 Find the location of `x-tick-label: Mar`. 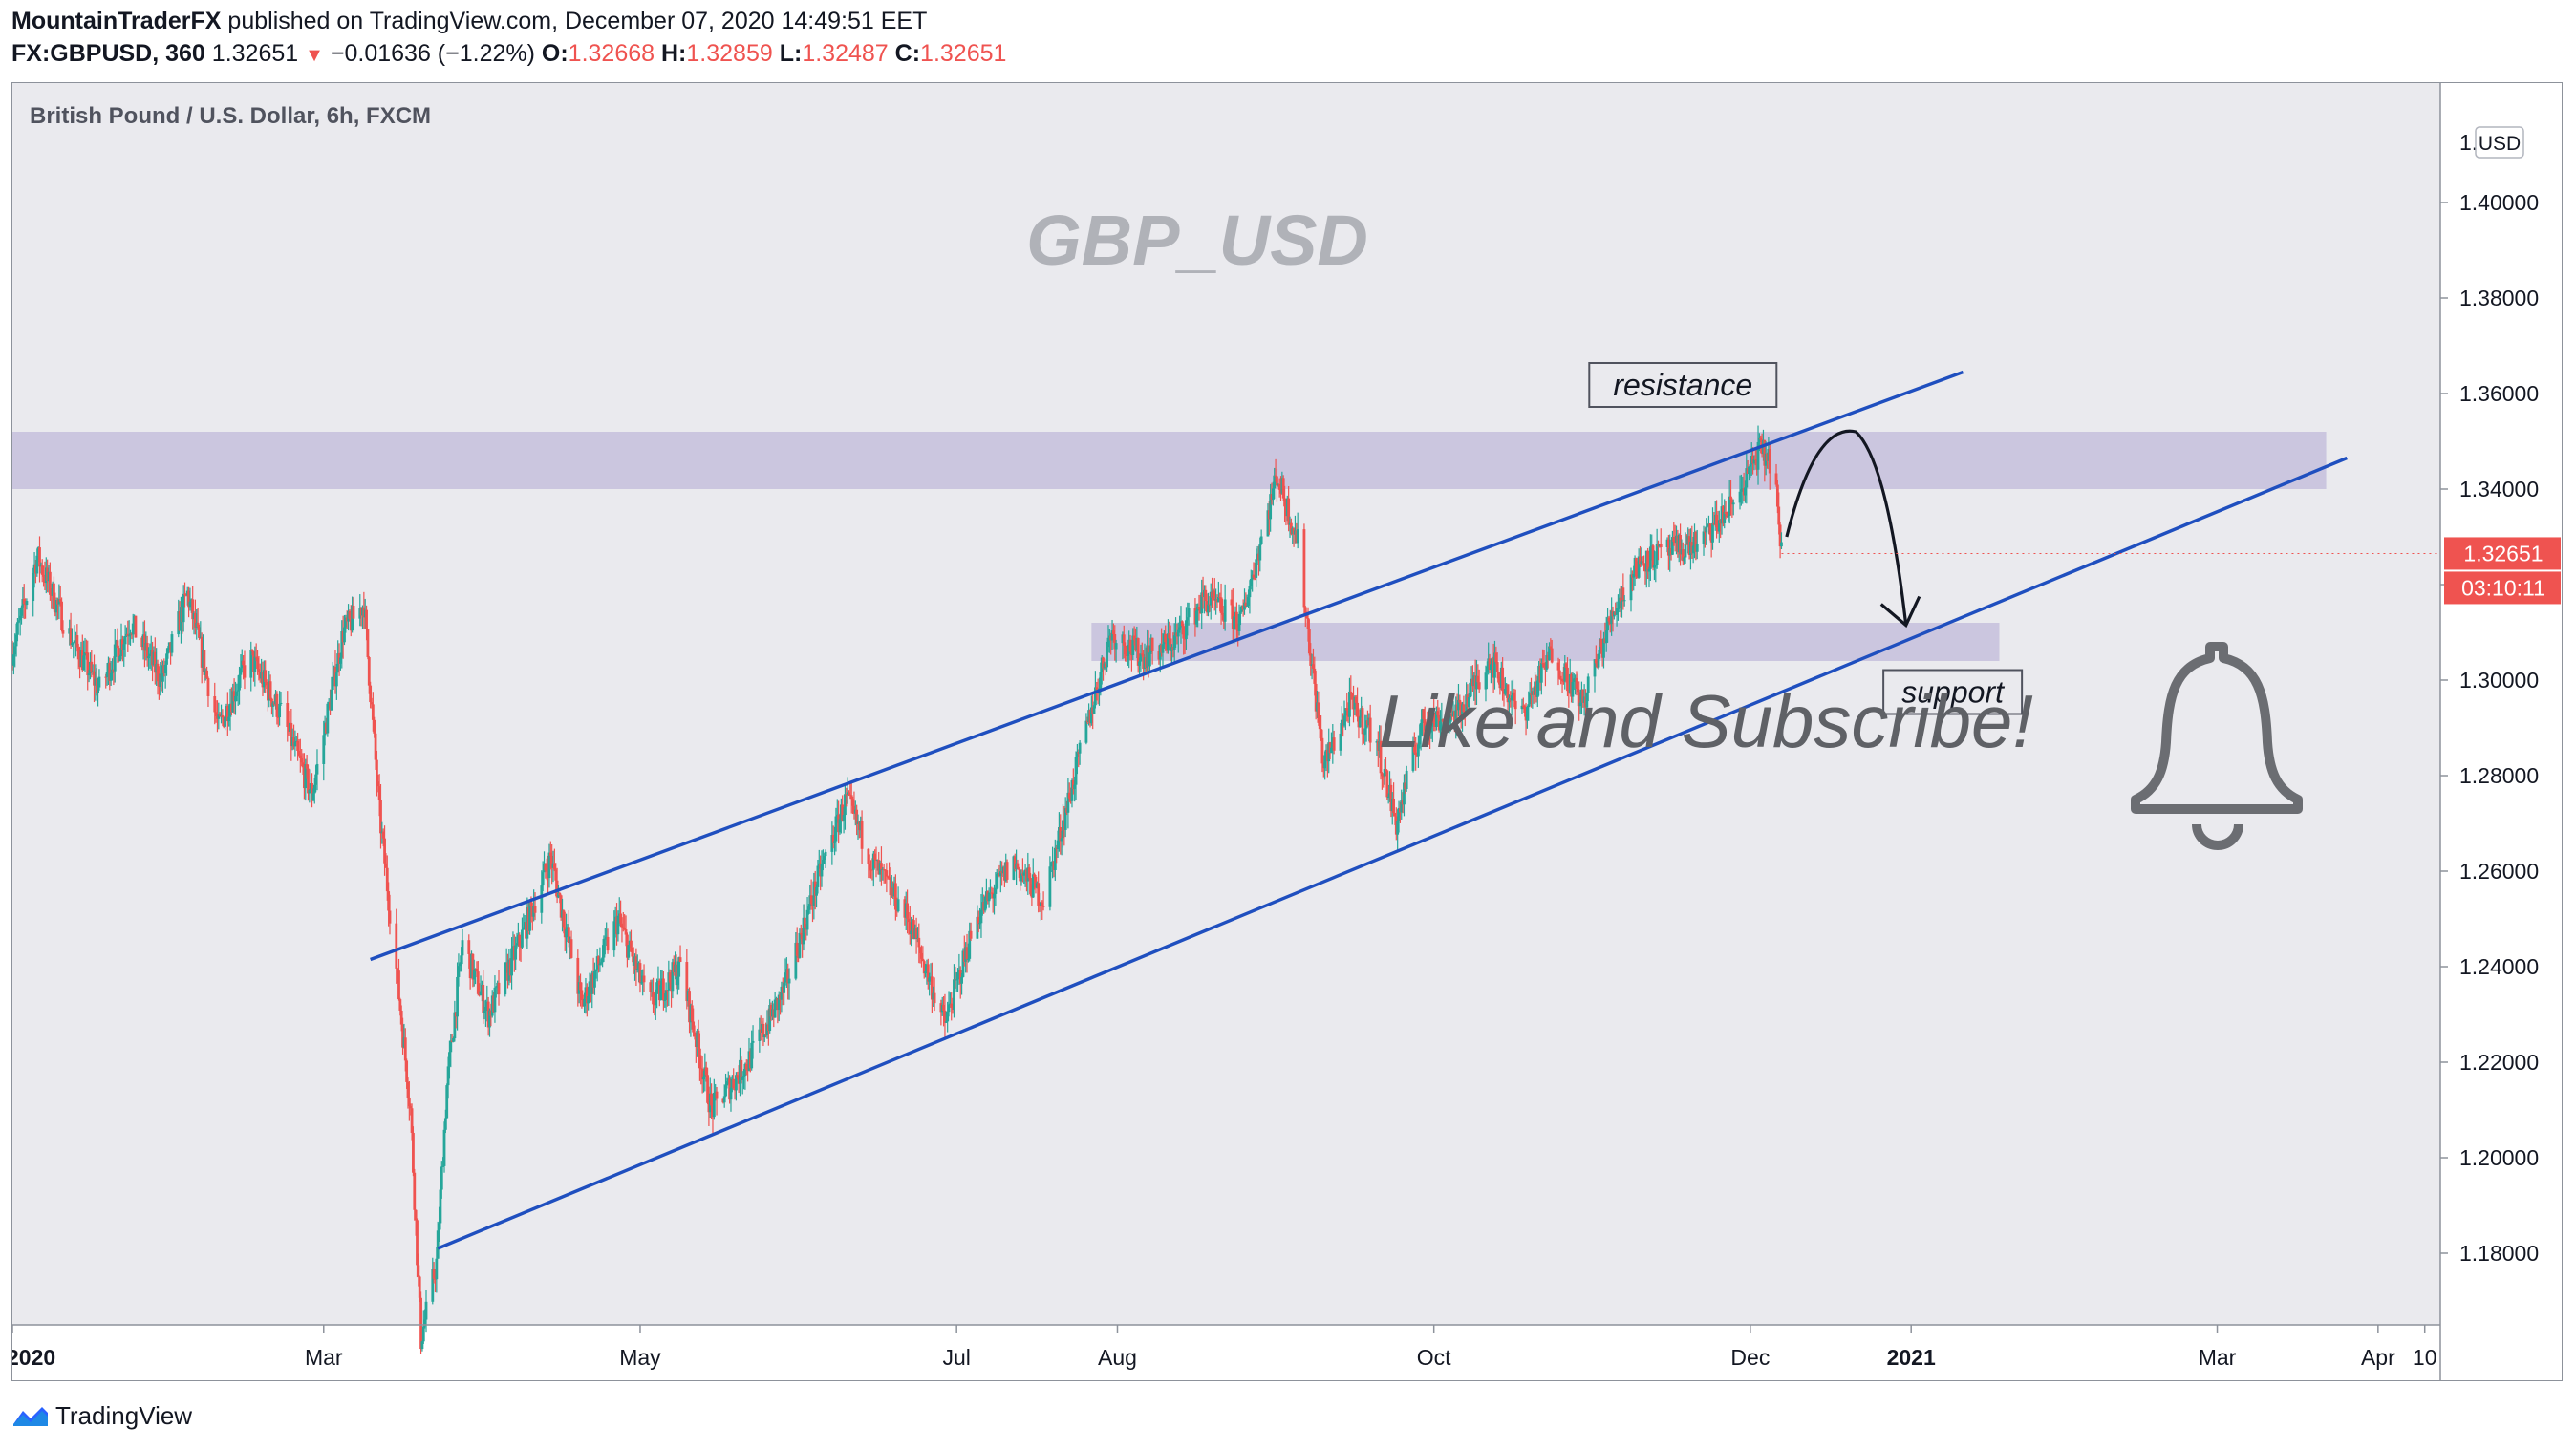

x-tick-label: Mar is located at coordinates (2218, 1357).